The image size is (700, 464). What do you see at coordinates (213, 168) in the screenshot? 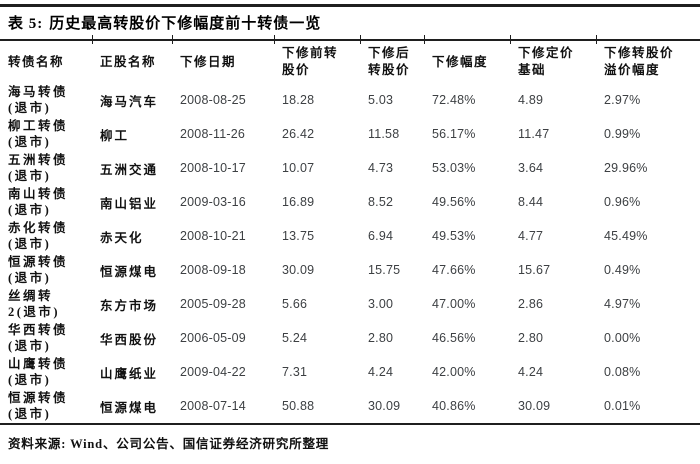
I see `revision-date-cell: 2008-10-17` at bounding box center [213, 168].